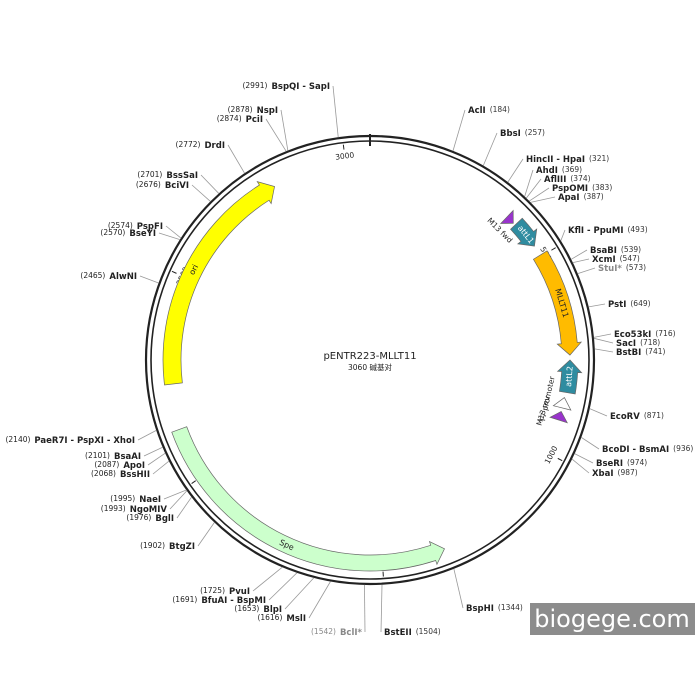 The width and height of the screenshot is (700, 700). I want to click on site-position: (1725), so click(212, 590).